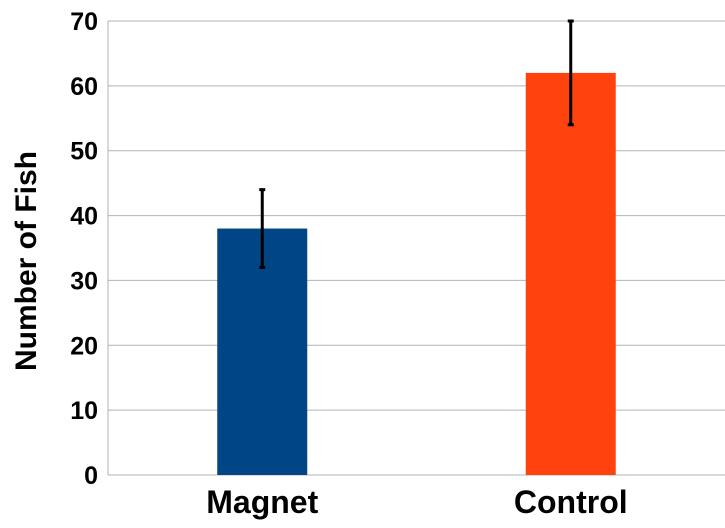 The image size is (725, 528). I want to click on y-axis-title: Number of Fish, so click(26, 261).